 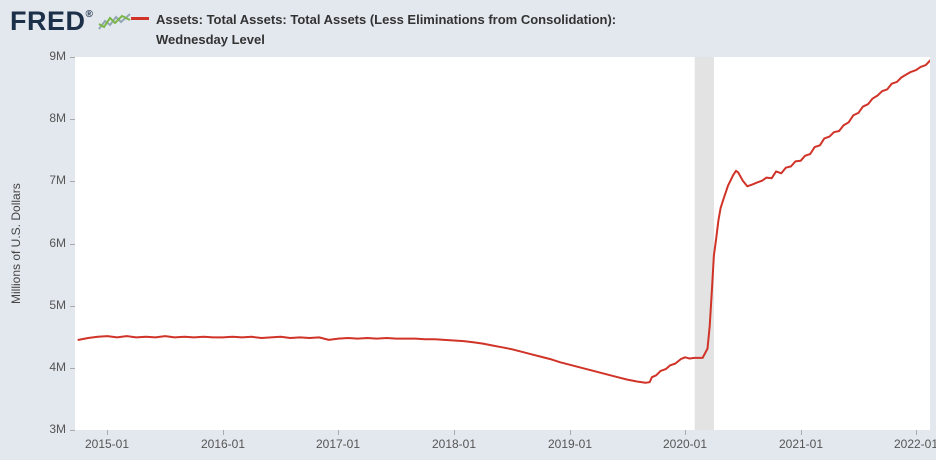 I want to click on fred-logo-text: FRED, so click(x=48, y=21).